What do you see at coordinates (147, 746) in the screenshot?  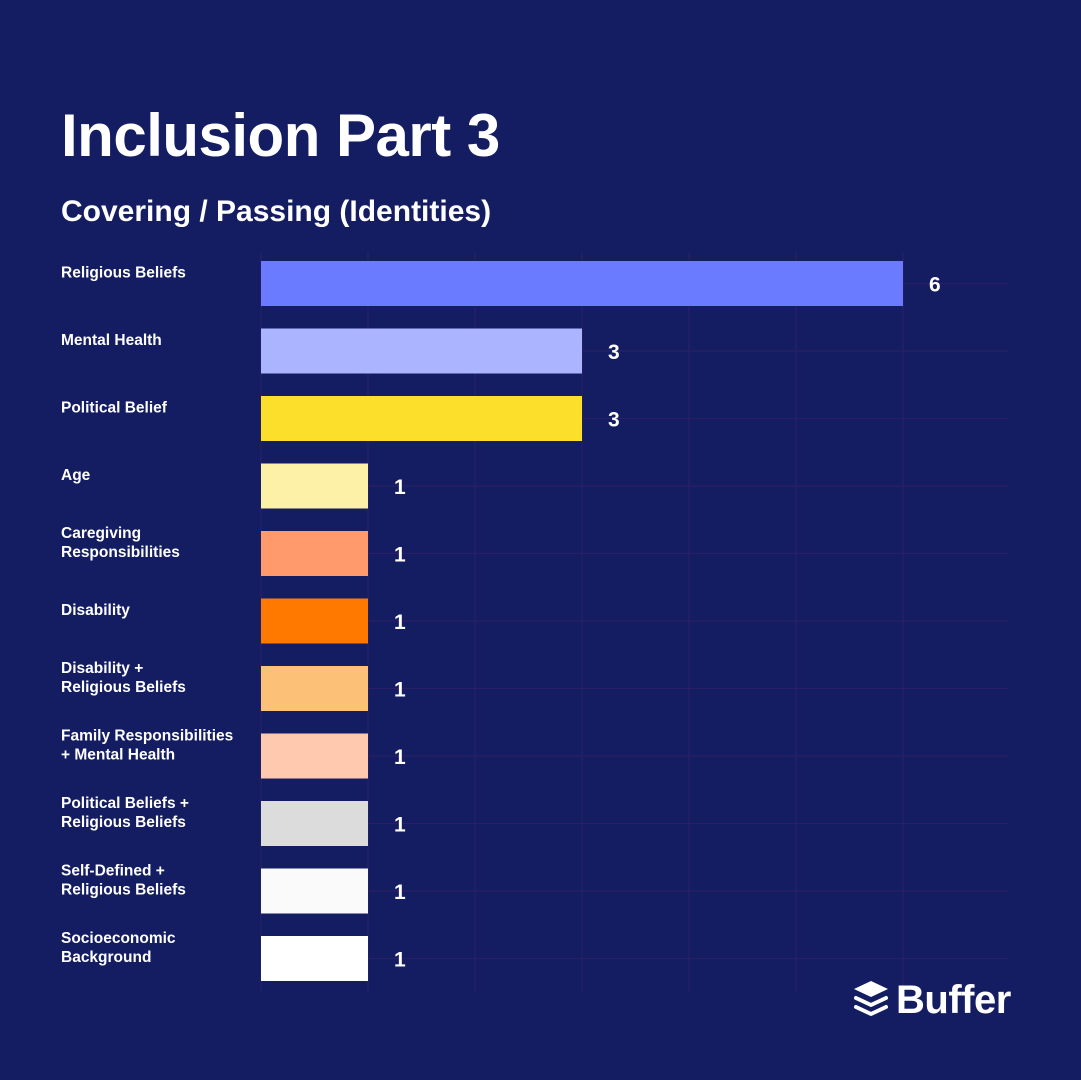 I see `category-label: Family Responsibilities + Mental Health` at bounding box center [147, 746].